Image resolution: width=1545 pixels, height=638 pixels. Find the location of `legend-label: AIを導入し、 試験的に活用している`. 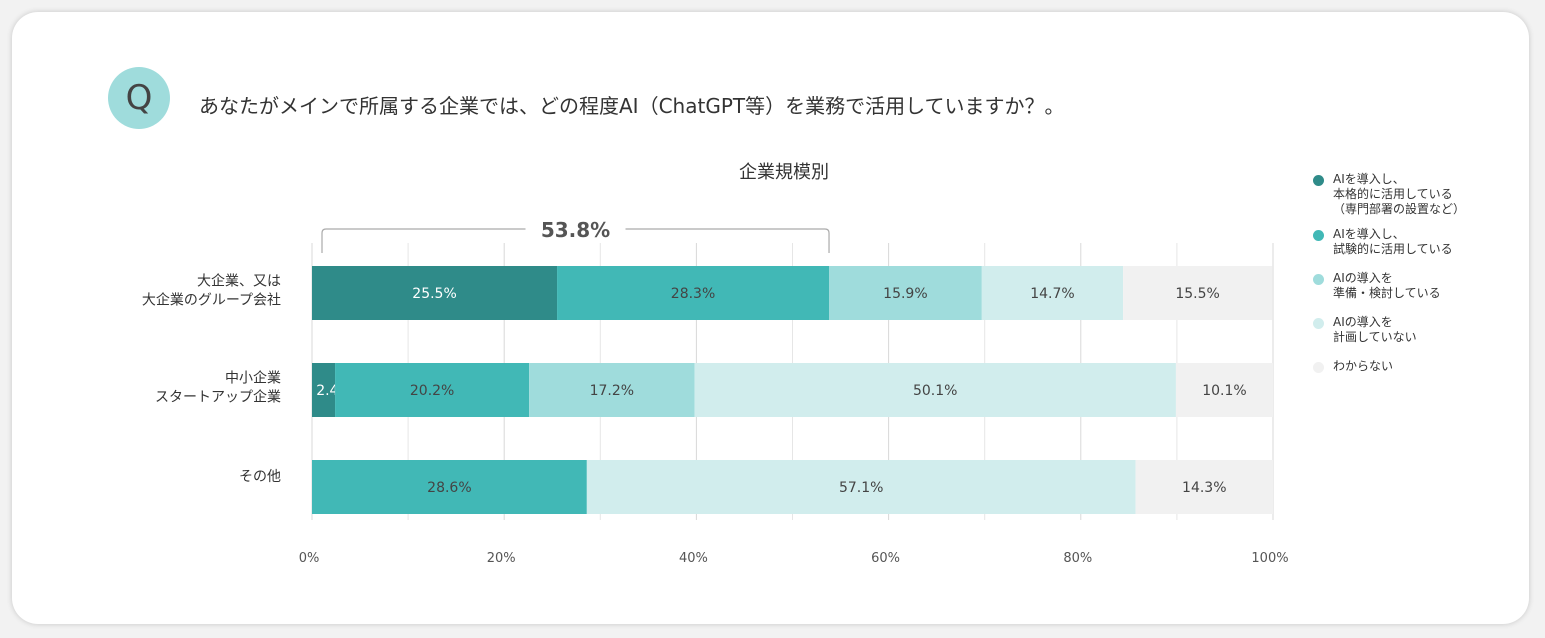

legend-label: AIを導入し、 試験的に活用している is located at coordinates (1393, 241).